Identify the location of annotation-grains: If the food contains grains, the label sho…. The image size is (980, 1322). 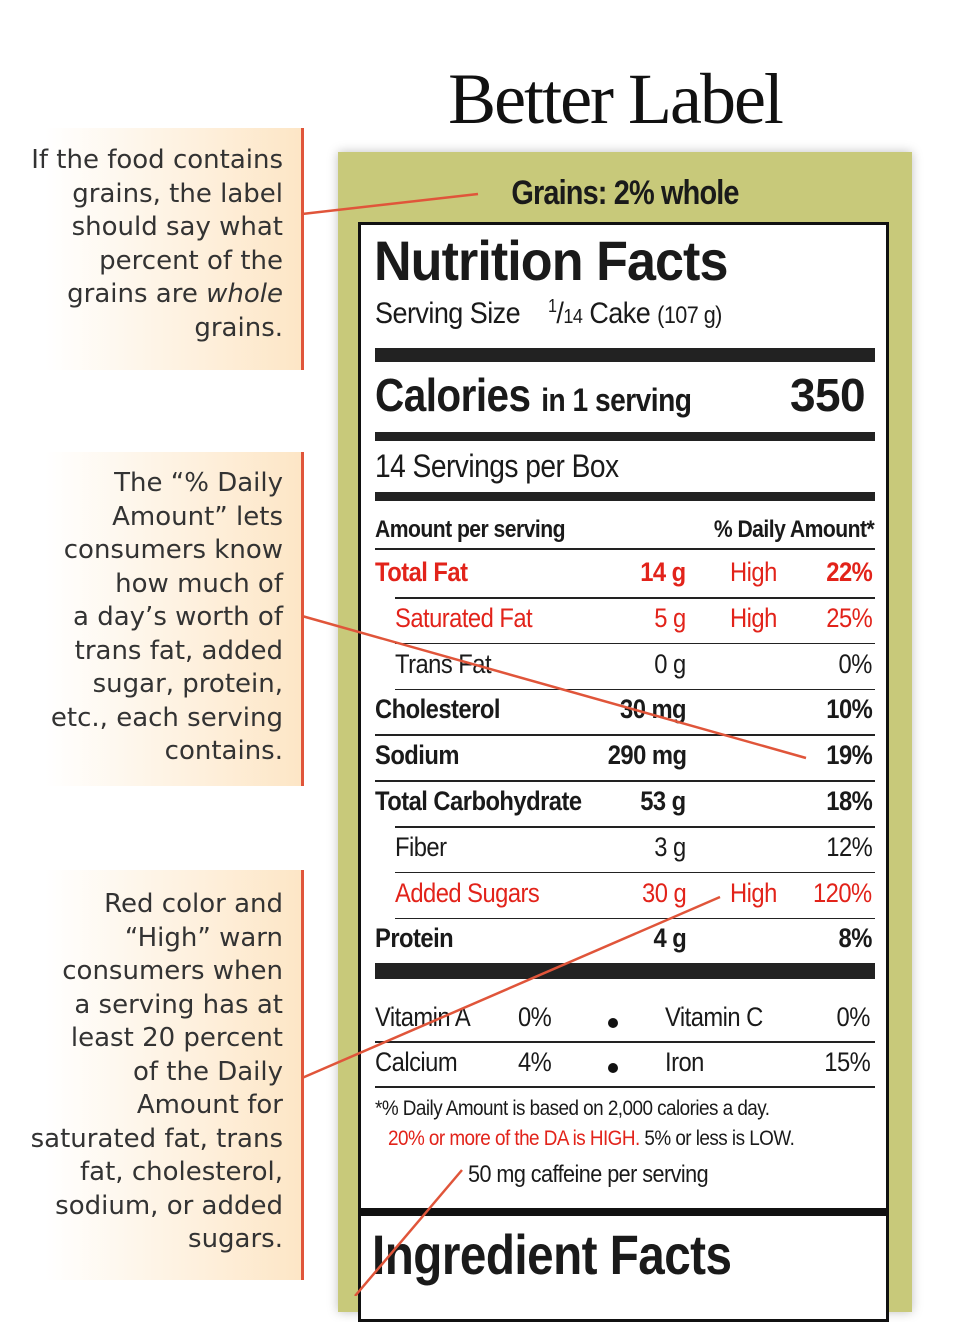
(152, 249).